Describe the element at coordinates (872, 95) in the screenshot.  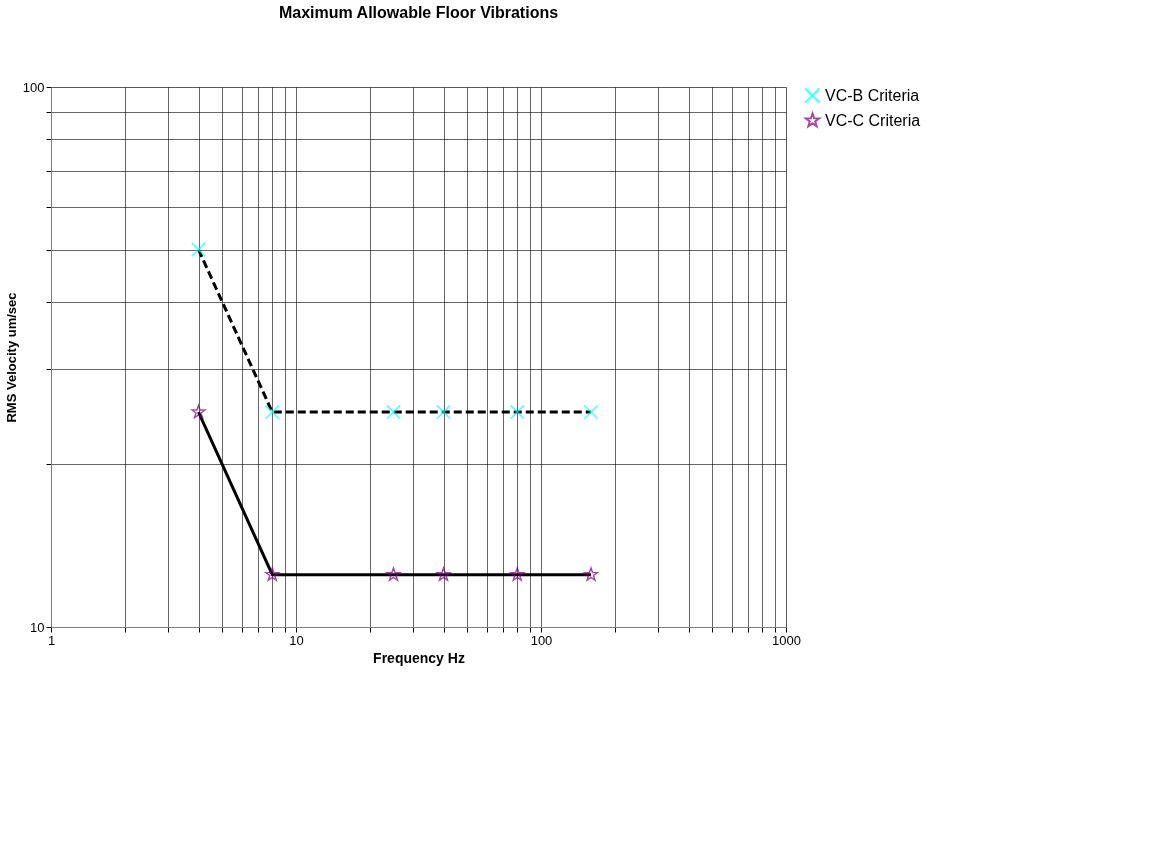
I see `legend-label: VC-B Criteria` at that location.